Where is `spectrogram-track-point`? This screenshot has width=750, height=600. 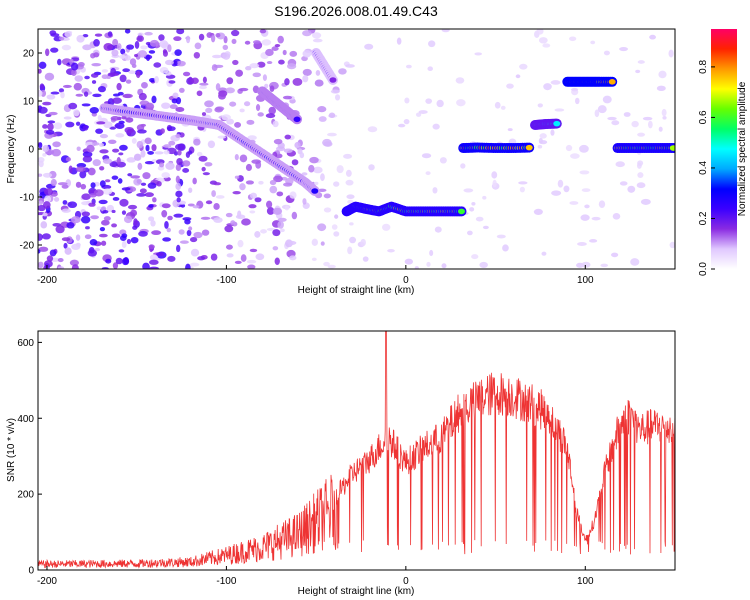 spectrogram-track-point is located at coordinates (315, 191).